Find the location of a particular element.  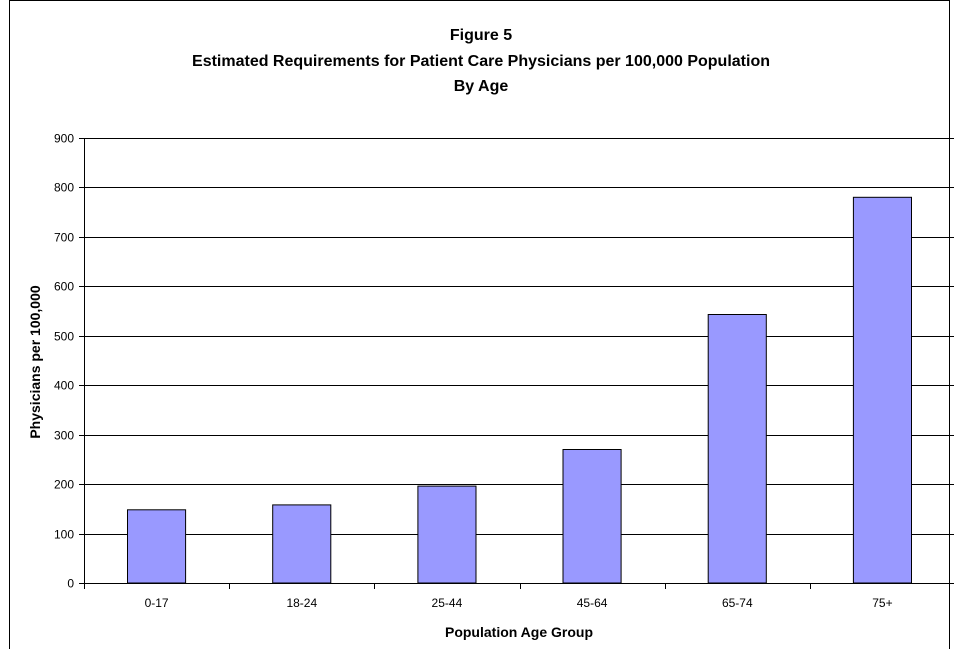

y-axis-title: Physicians per 100,000 is located at coordinates (35, 362).